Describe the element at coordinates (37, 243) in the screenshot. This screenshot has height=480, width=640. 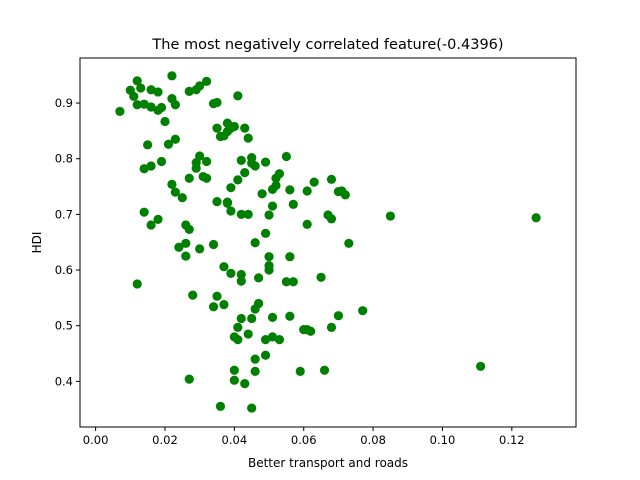
I see `y-axis-label: HDI` at that location.